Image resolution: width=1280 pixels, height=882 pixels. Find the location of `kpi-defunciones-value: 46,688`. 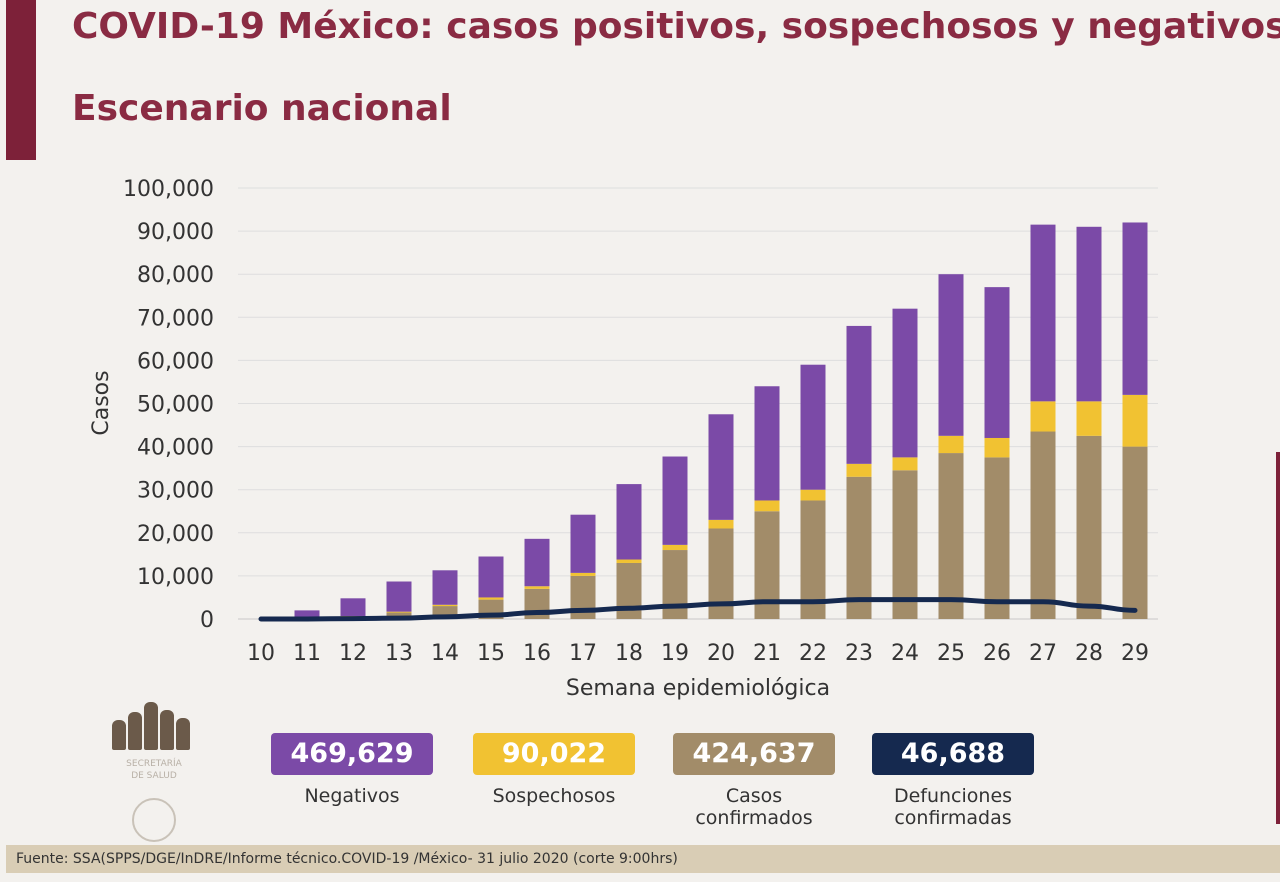

kpi-defunciones-value: 46,688 is located at coordinates (953, 754).